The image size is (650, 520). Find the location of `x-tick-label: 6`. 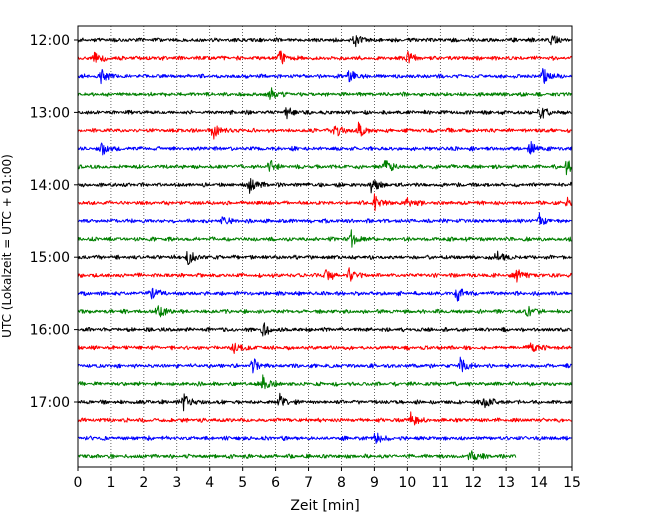

x-tick-label: 6 is located at coordinates (275, 483).